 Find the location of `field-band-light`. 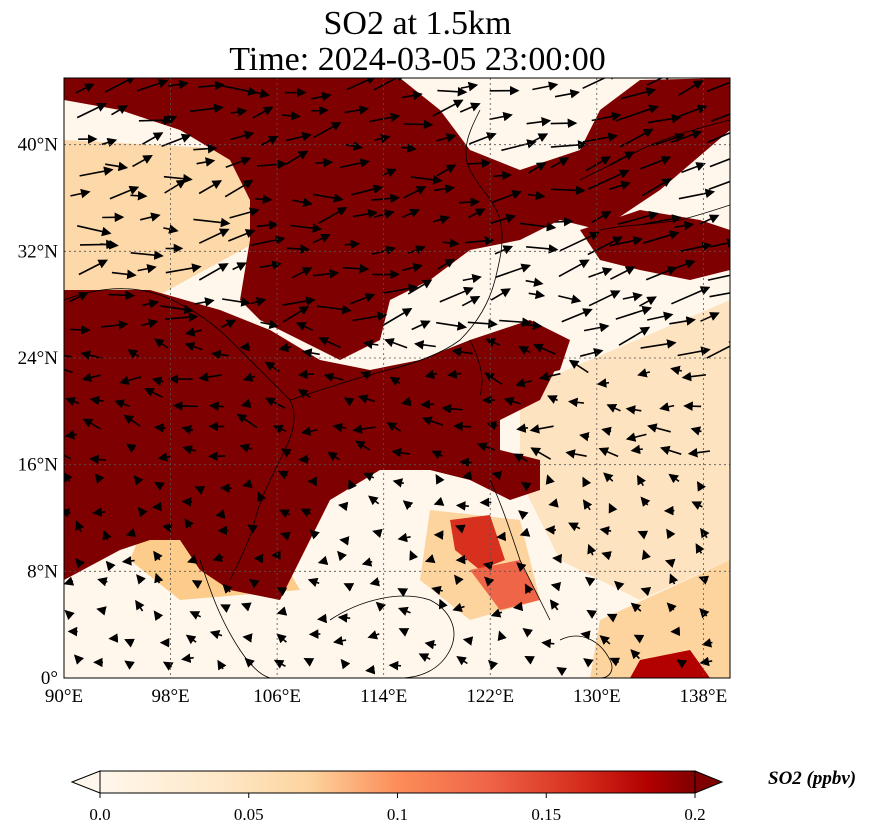

field-band-light is located at coordinates (162, 220).